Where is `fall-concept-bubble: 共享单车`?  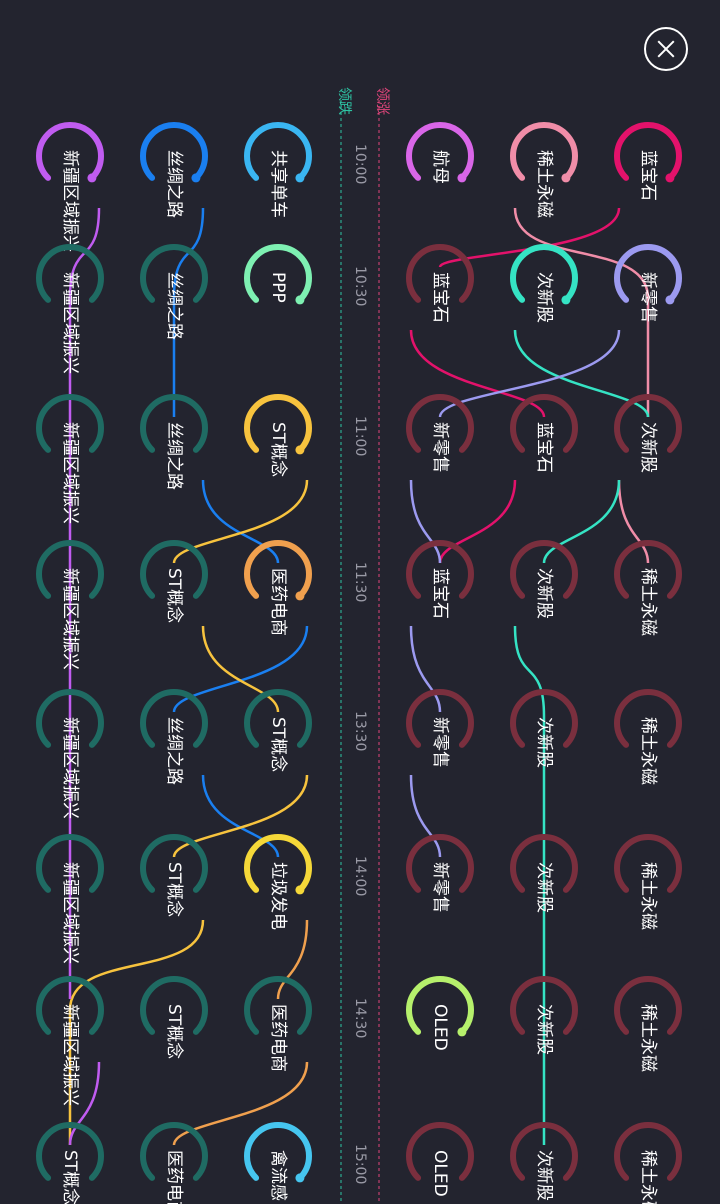 fall-concept-bubble: 共享单车 is located at coordinates (278, 170).